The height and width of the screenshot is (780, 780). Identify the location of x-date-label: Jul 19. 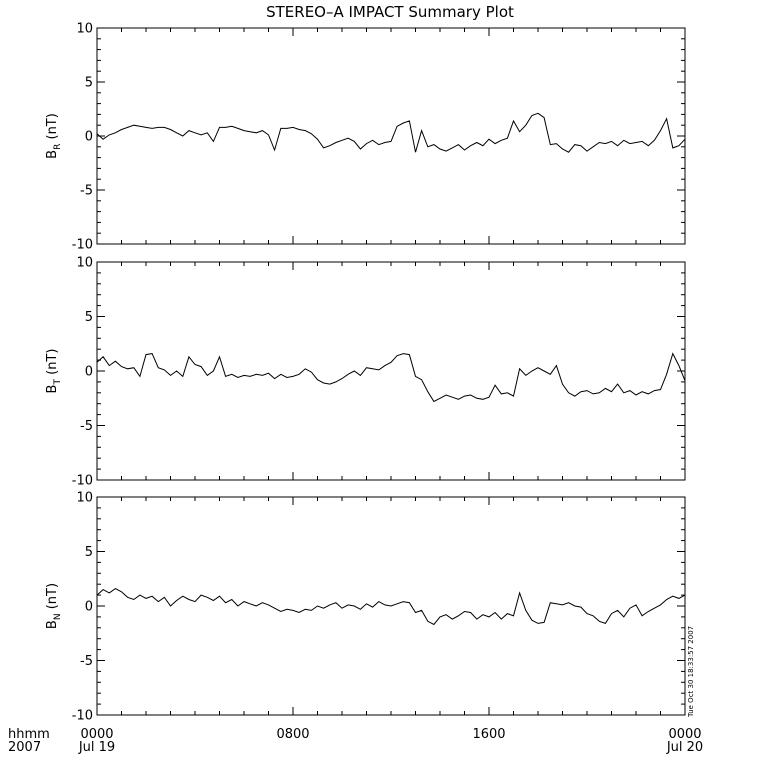
(96, 747).